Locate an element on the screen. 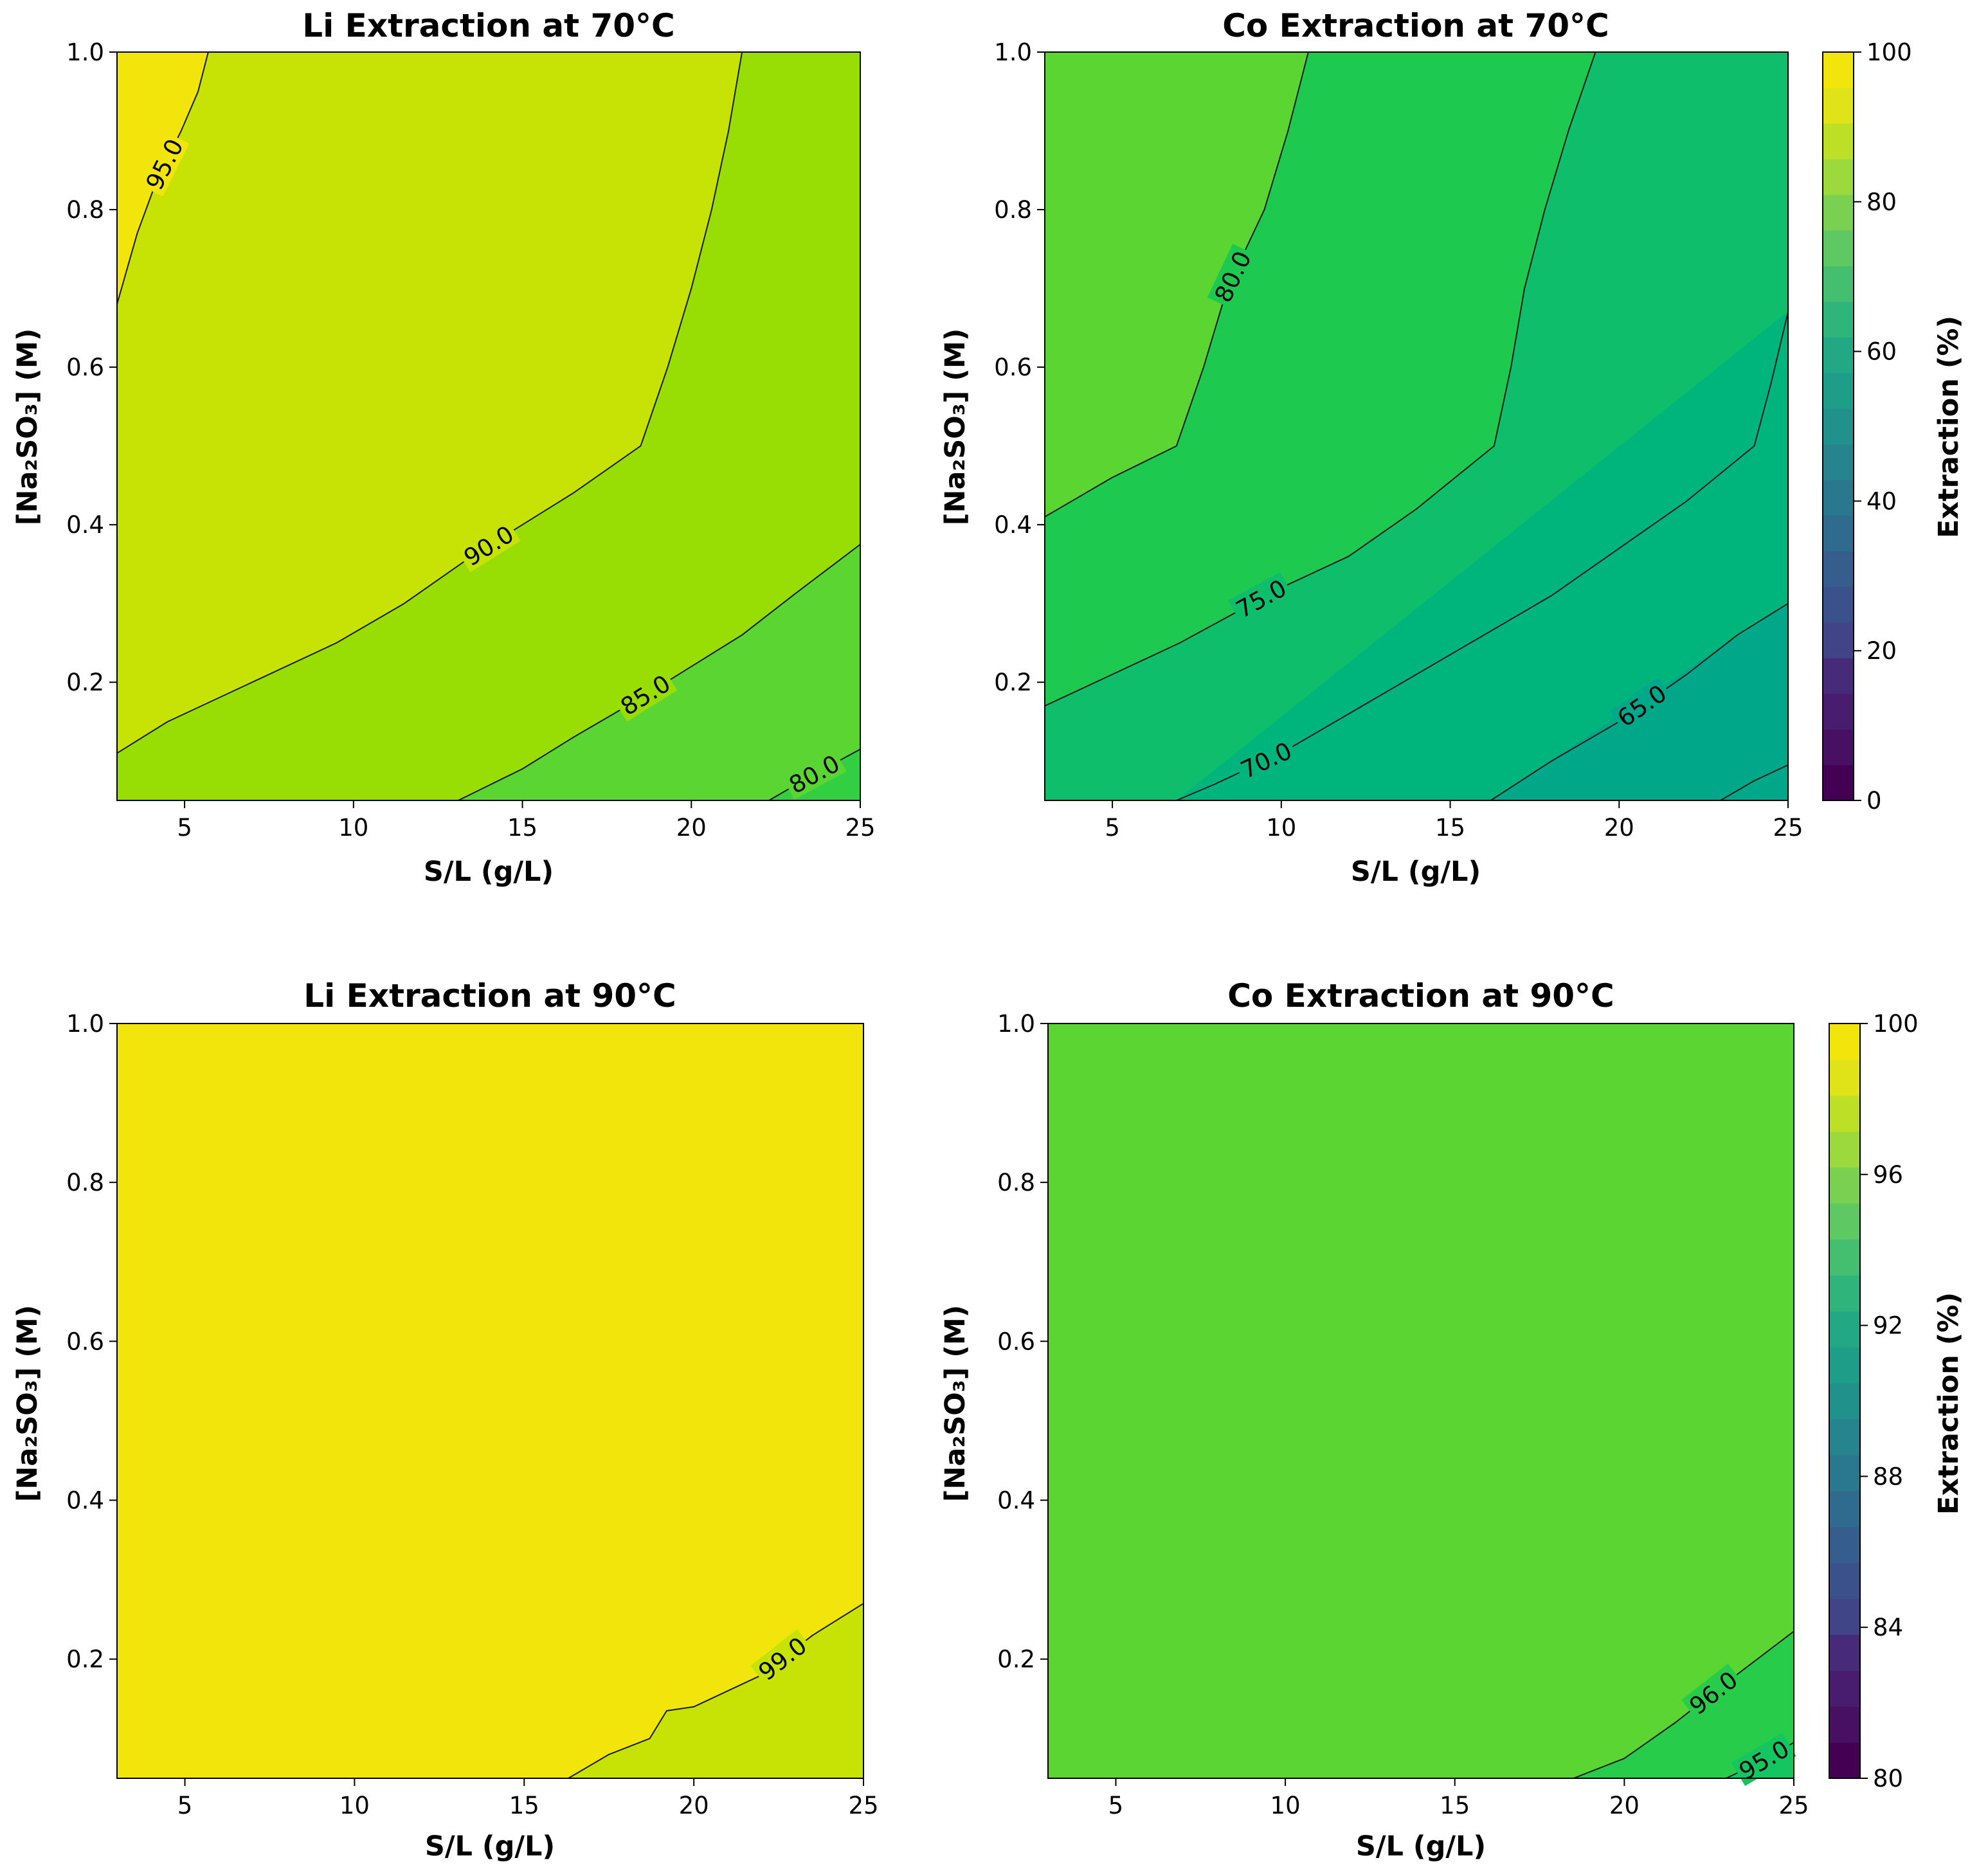 The height and width of the screenshot is (1876, 1979). chart-title: Co Extraction at 90°C is located at coordinates (1420, 996).